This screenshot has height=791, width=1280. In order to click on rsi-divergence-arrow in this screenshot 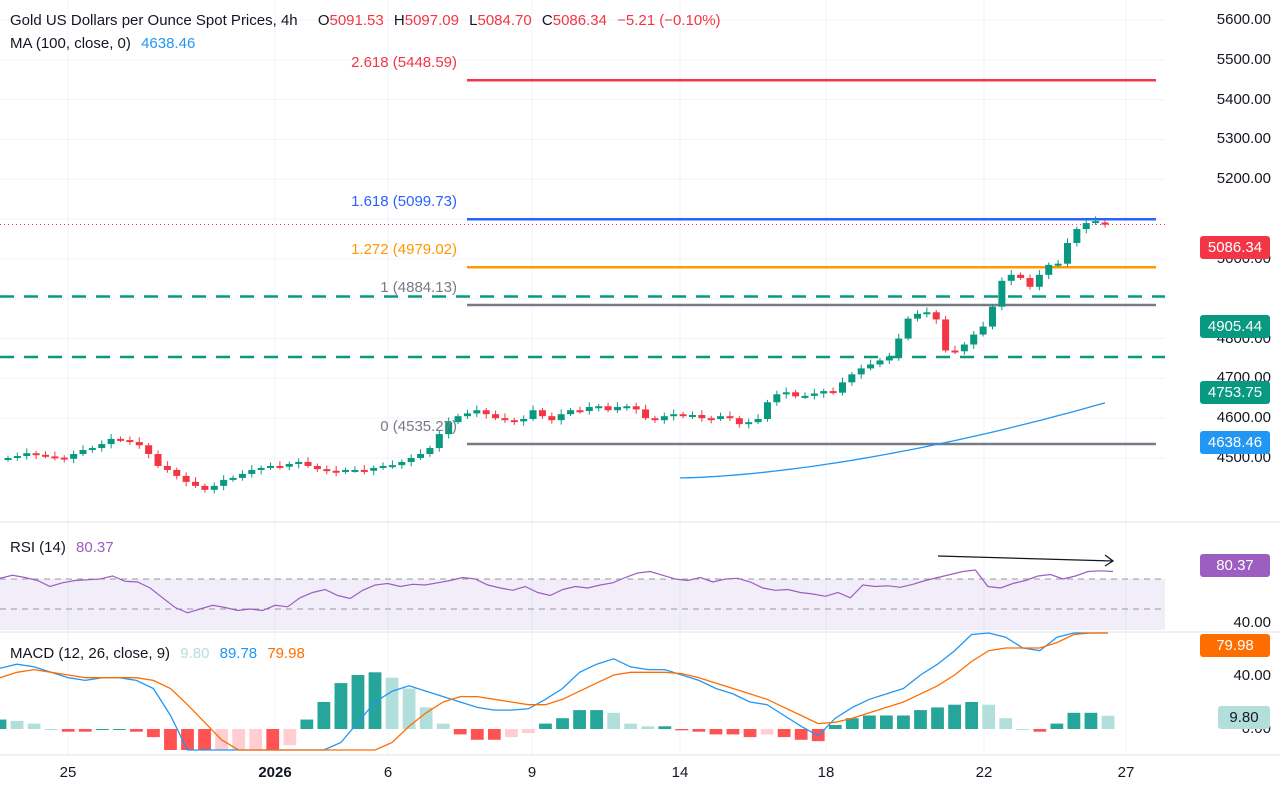, I will do `click(1026, 560)`.